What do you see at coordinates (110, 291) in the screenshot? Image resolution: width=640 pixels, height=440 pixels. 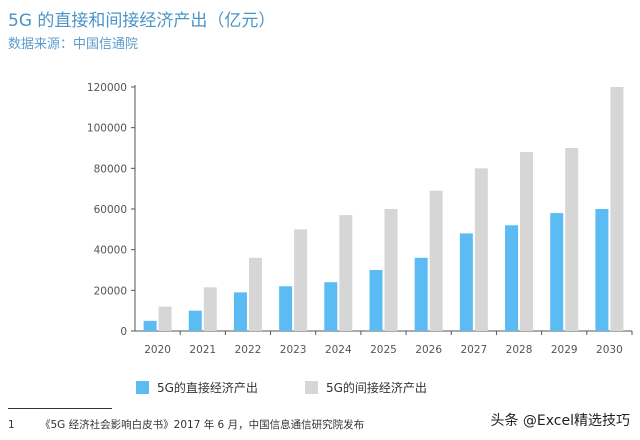 I see `y-tick-label: 20000` at bounding box center [110, 291].